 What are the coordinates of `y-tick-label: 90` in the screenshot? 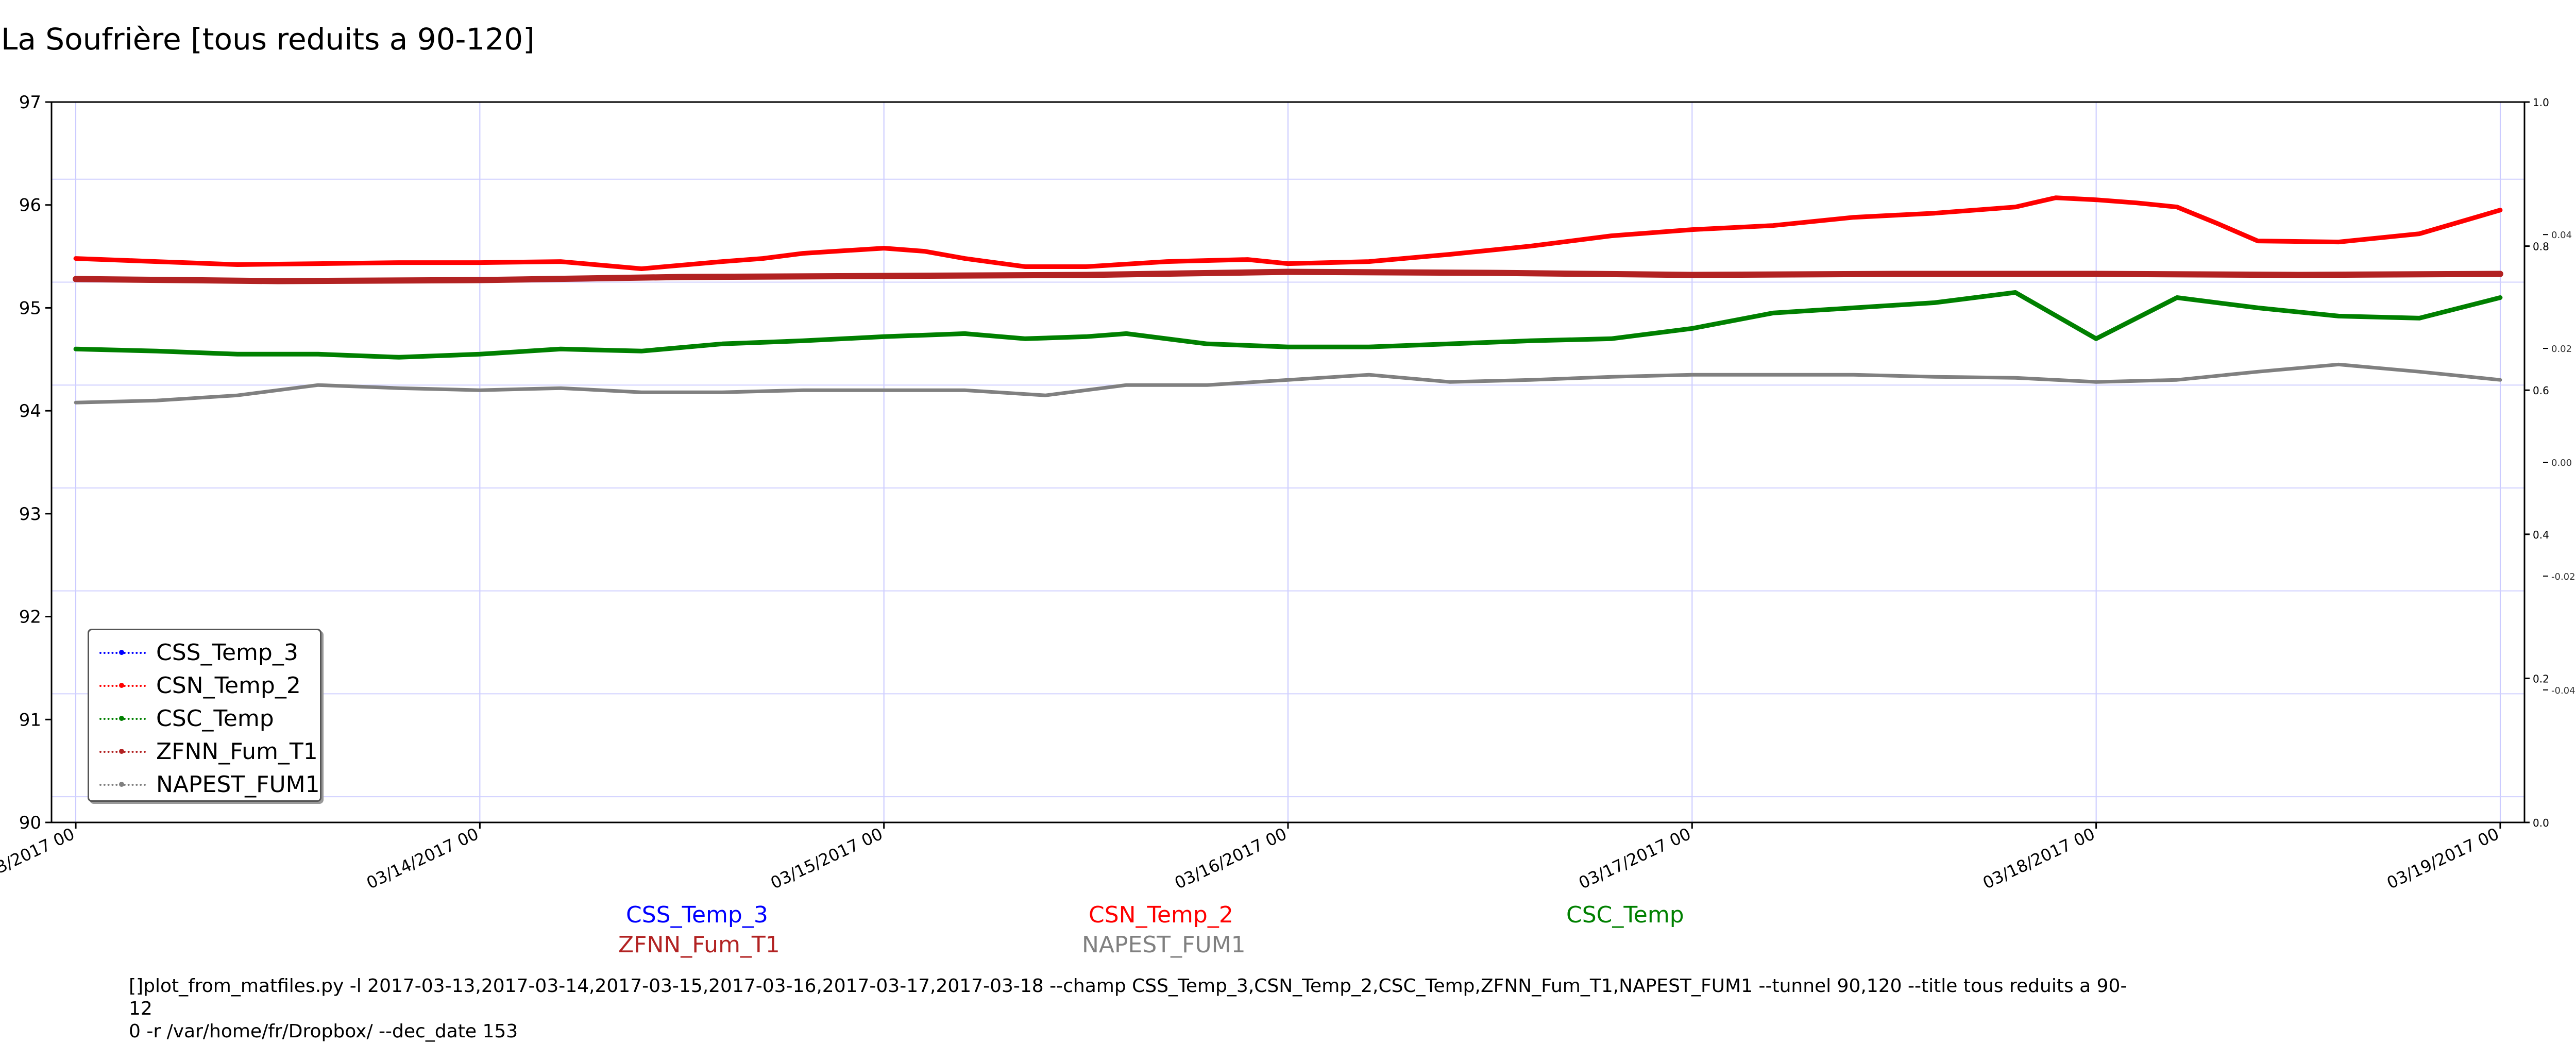 It's located at (30, 823).